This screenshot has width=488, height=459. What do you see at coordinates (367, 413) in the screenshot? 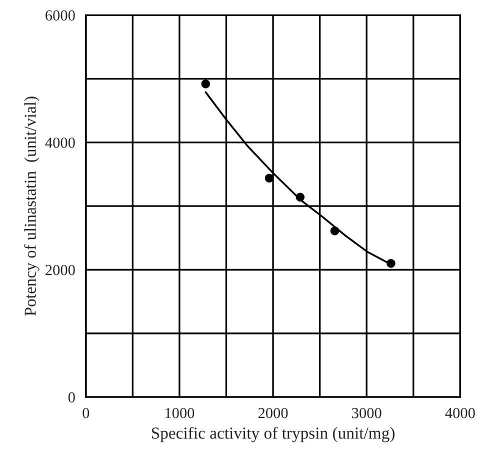
I see `x-tick-label: 3000` at bounding box center [367, 413].